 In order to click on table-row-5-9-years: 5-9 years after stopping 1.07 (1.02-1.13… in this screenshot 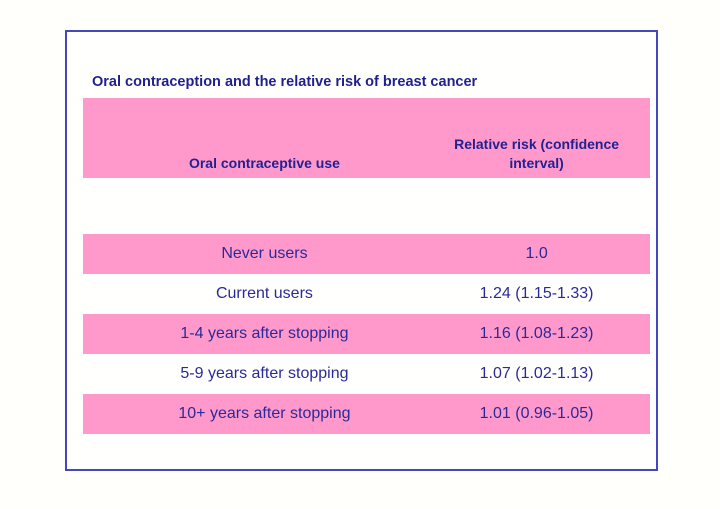, I will do `click(366, 374)`.